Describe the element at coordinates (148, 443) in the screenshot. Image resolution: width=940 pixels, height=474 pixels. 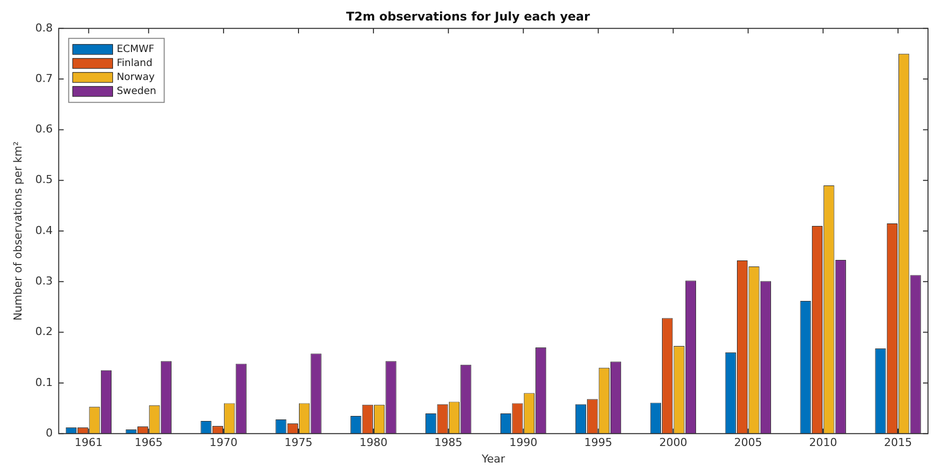
I see `x-tick-label: 1965` at that location.